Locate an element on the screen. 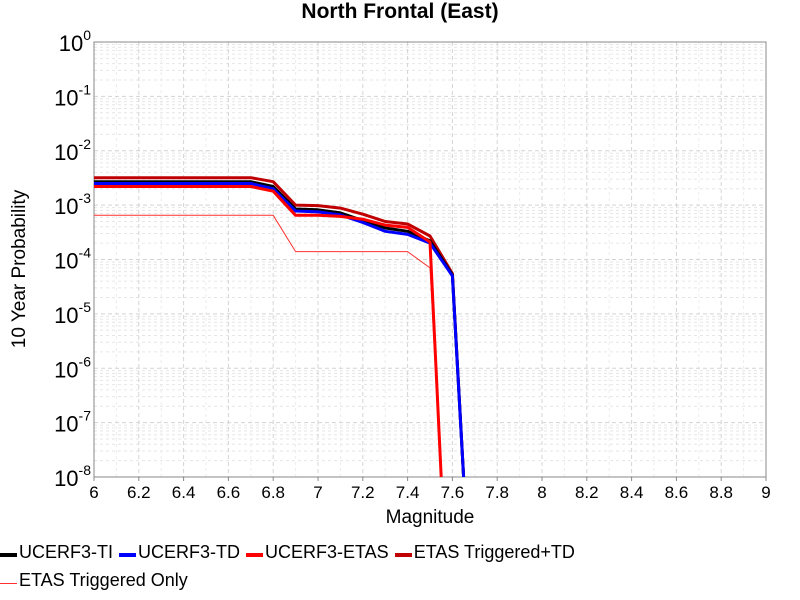 The width and height of the screenshot is (800, 600). y-tick-label: 10⁰ is located at coordinates (75, 41).